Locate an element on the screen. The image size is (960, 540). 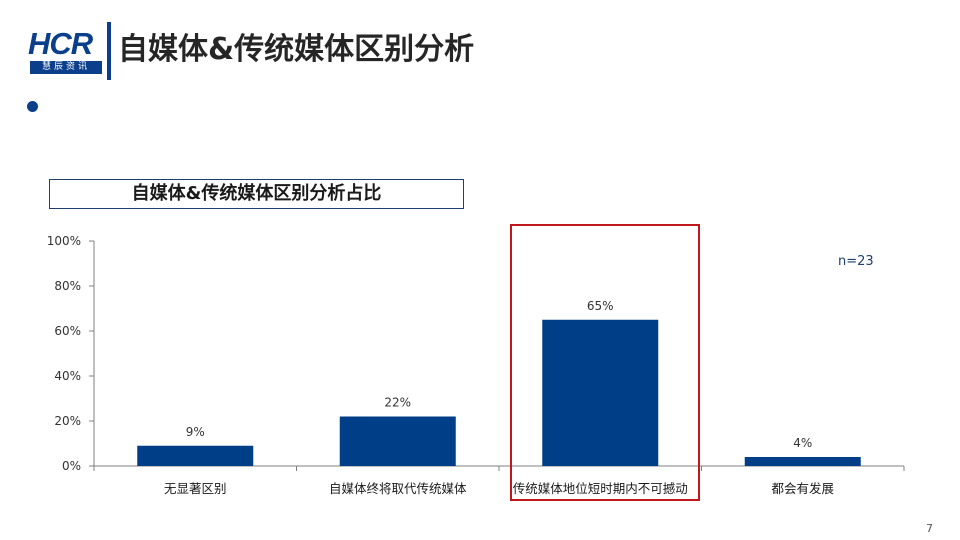
data-label: 4% is located at coordinates (802, 443).